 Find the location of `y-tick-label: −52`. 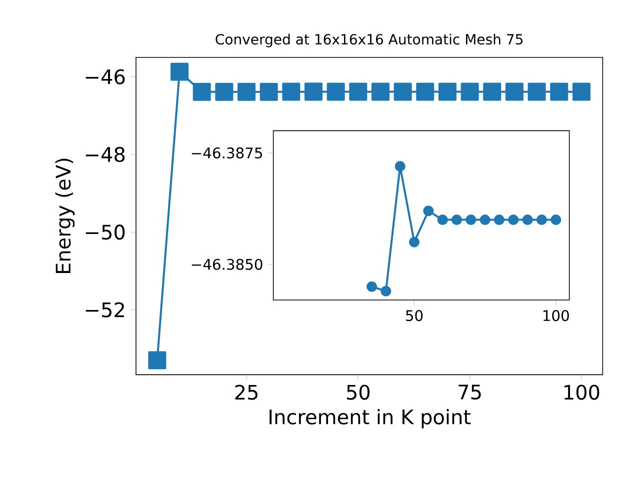

y-tick-label: −52 is located at coordinates (105, 310).